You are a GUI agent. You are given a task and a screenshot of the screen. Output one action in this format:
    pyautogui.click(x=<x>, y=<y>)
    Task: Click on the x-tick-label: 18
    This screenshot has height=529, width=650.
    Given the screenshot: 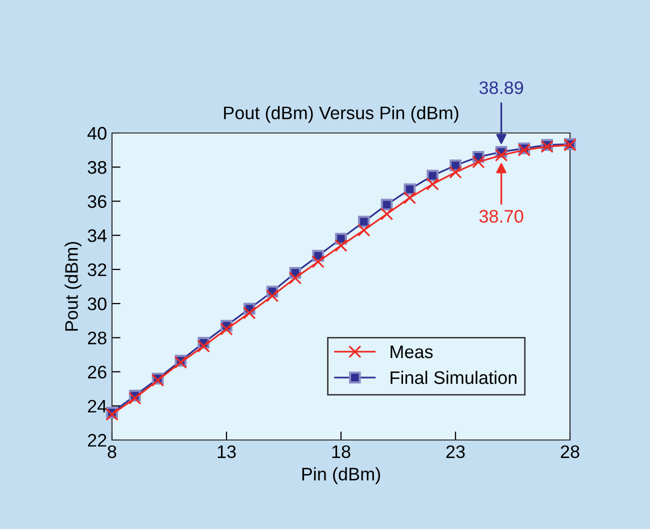 What is the action you would take?
    pyautogui.click(x=341, y=451)
    